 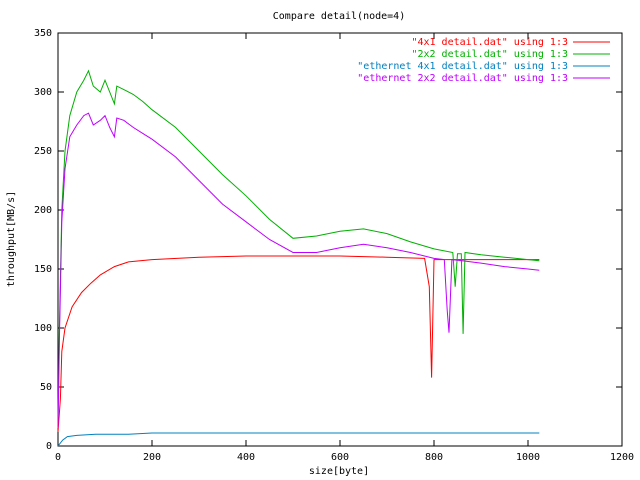 I want to click on legend-label-3: "ethernet 4x1 detail.dat" using 1:3, so click(x=462, y=66).